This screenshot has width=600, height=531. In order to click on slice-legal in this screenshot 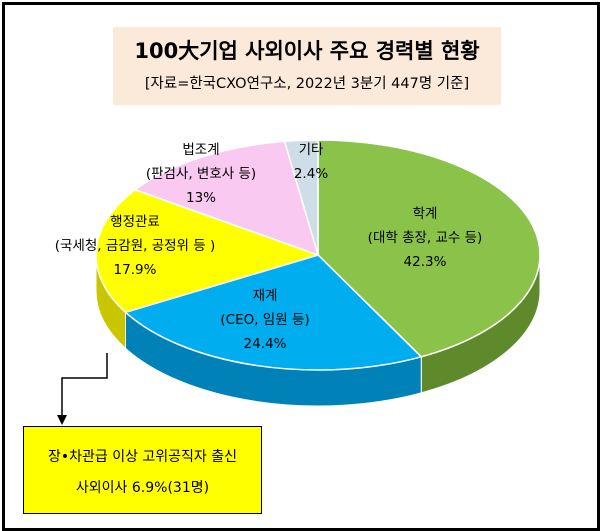, I will do `click(226, 198)`.